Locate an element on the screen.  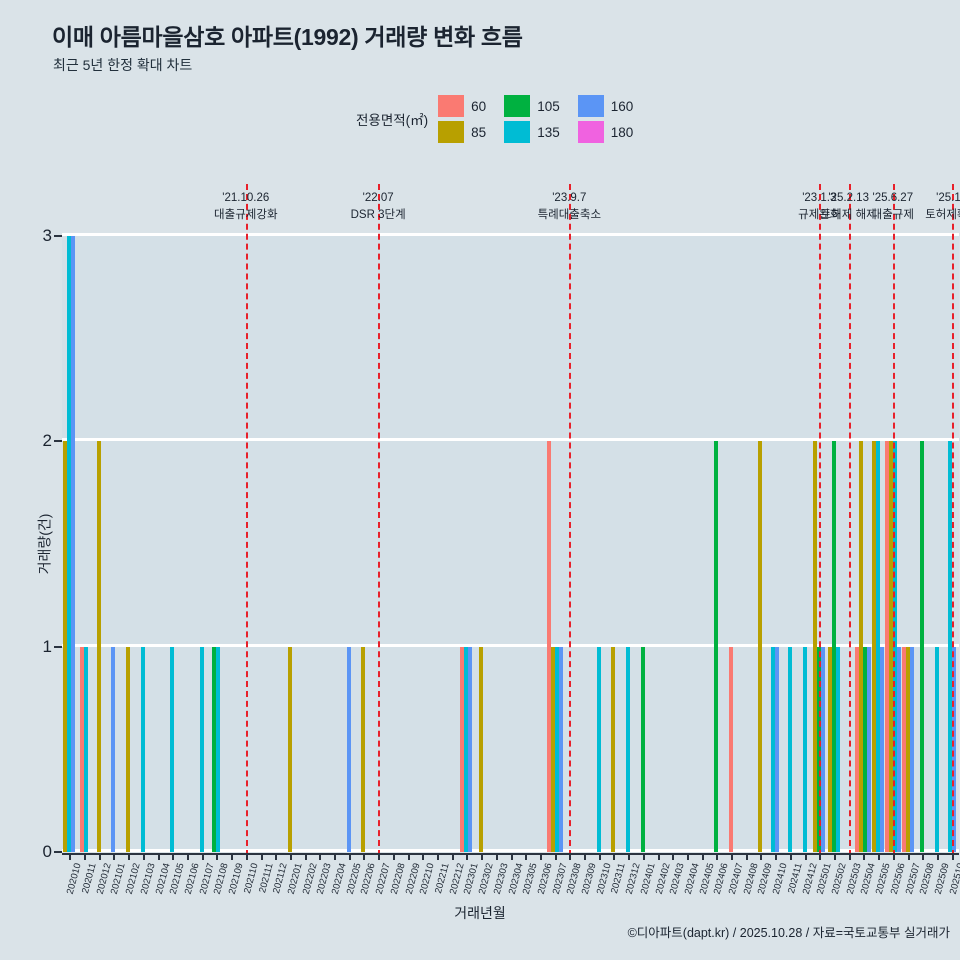
event-text-6: 토허제확대 is located at coordinates (942, 214).